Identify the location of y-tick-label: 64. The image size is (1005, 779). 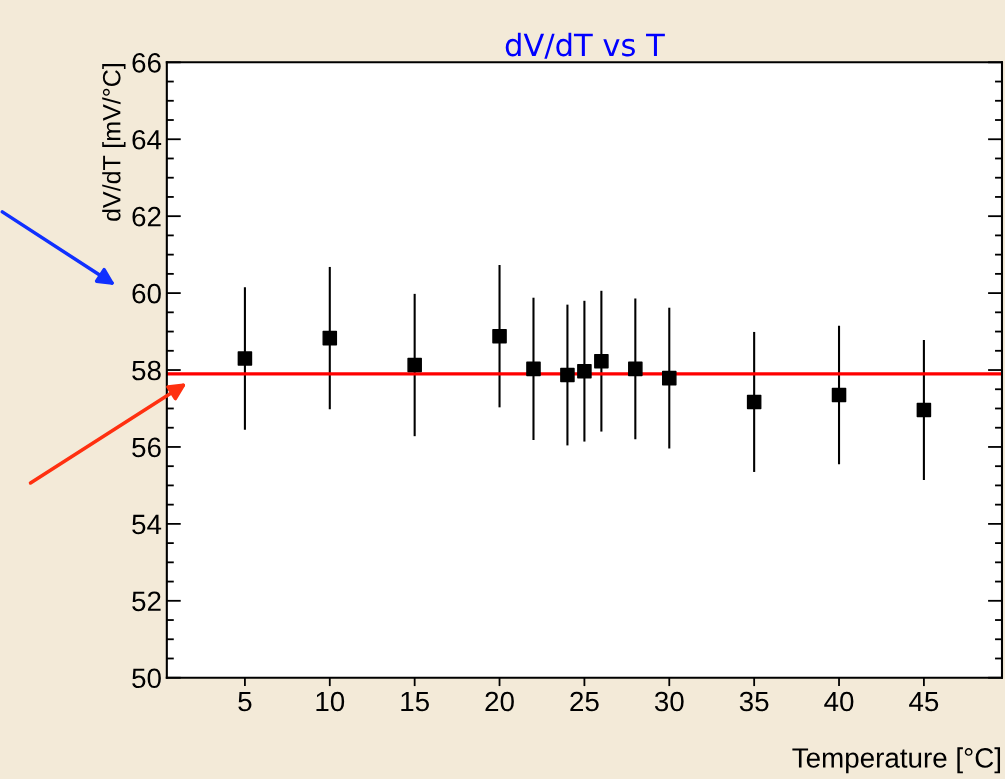
(147, 139).